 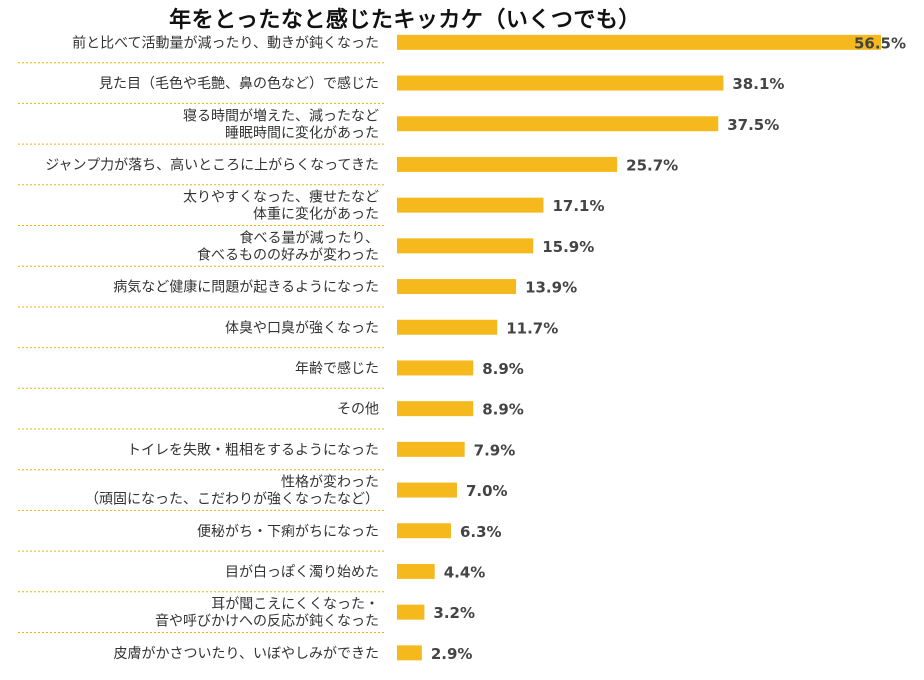 What do you see at coordinates (225, 42) in the screenshot?
I see `category-label: 前と比べて活動量が減ったり、動きが鈍くなった` at bounding box center [225, 42].